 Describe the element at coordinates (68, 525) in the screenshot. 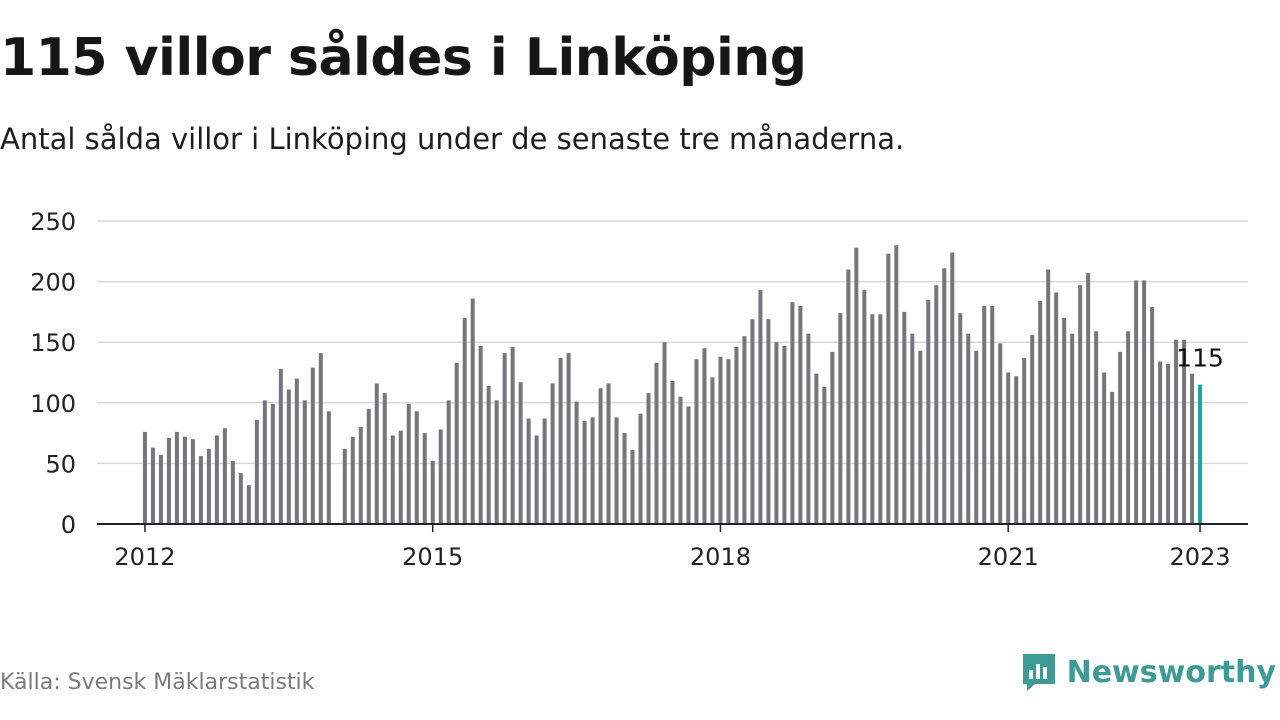

I see `y-tick-label: 0` at that location.